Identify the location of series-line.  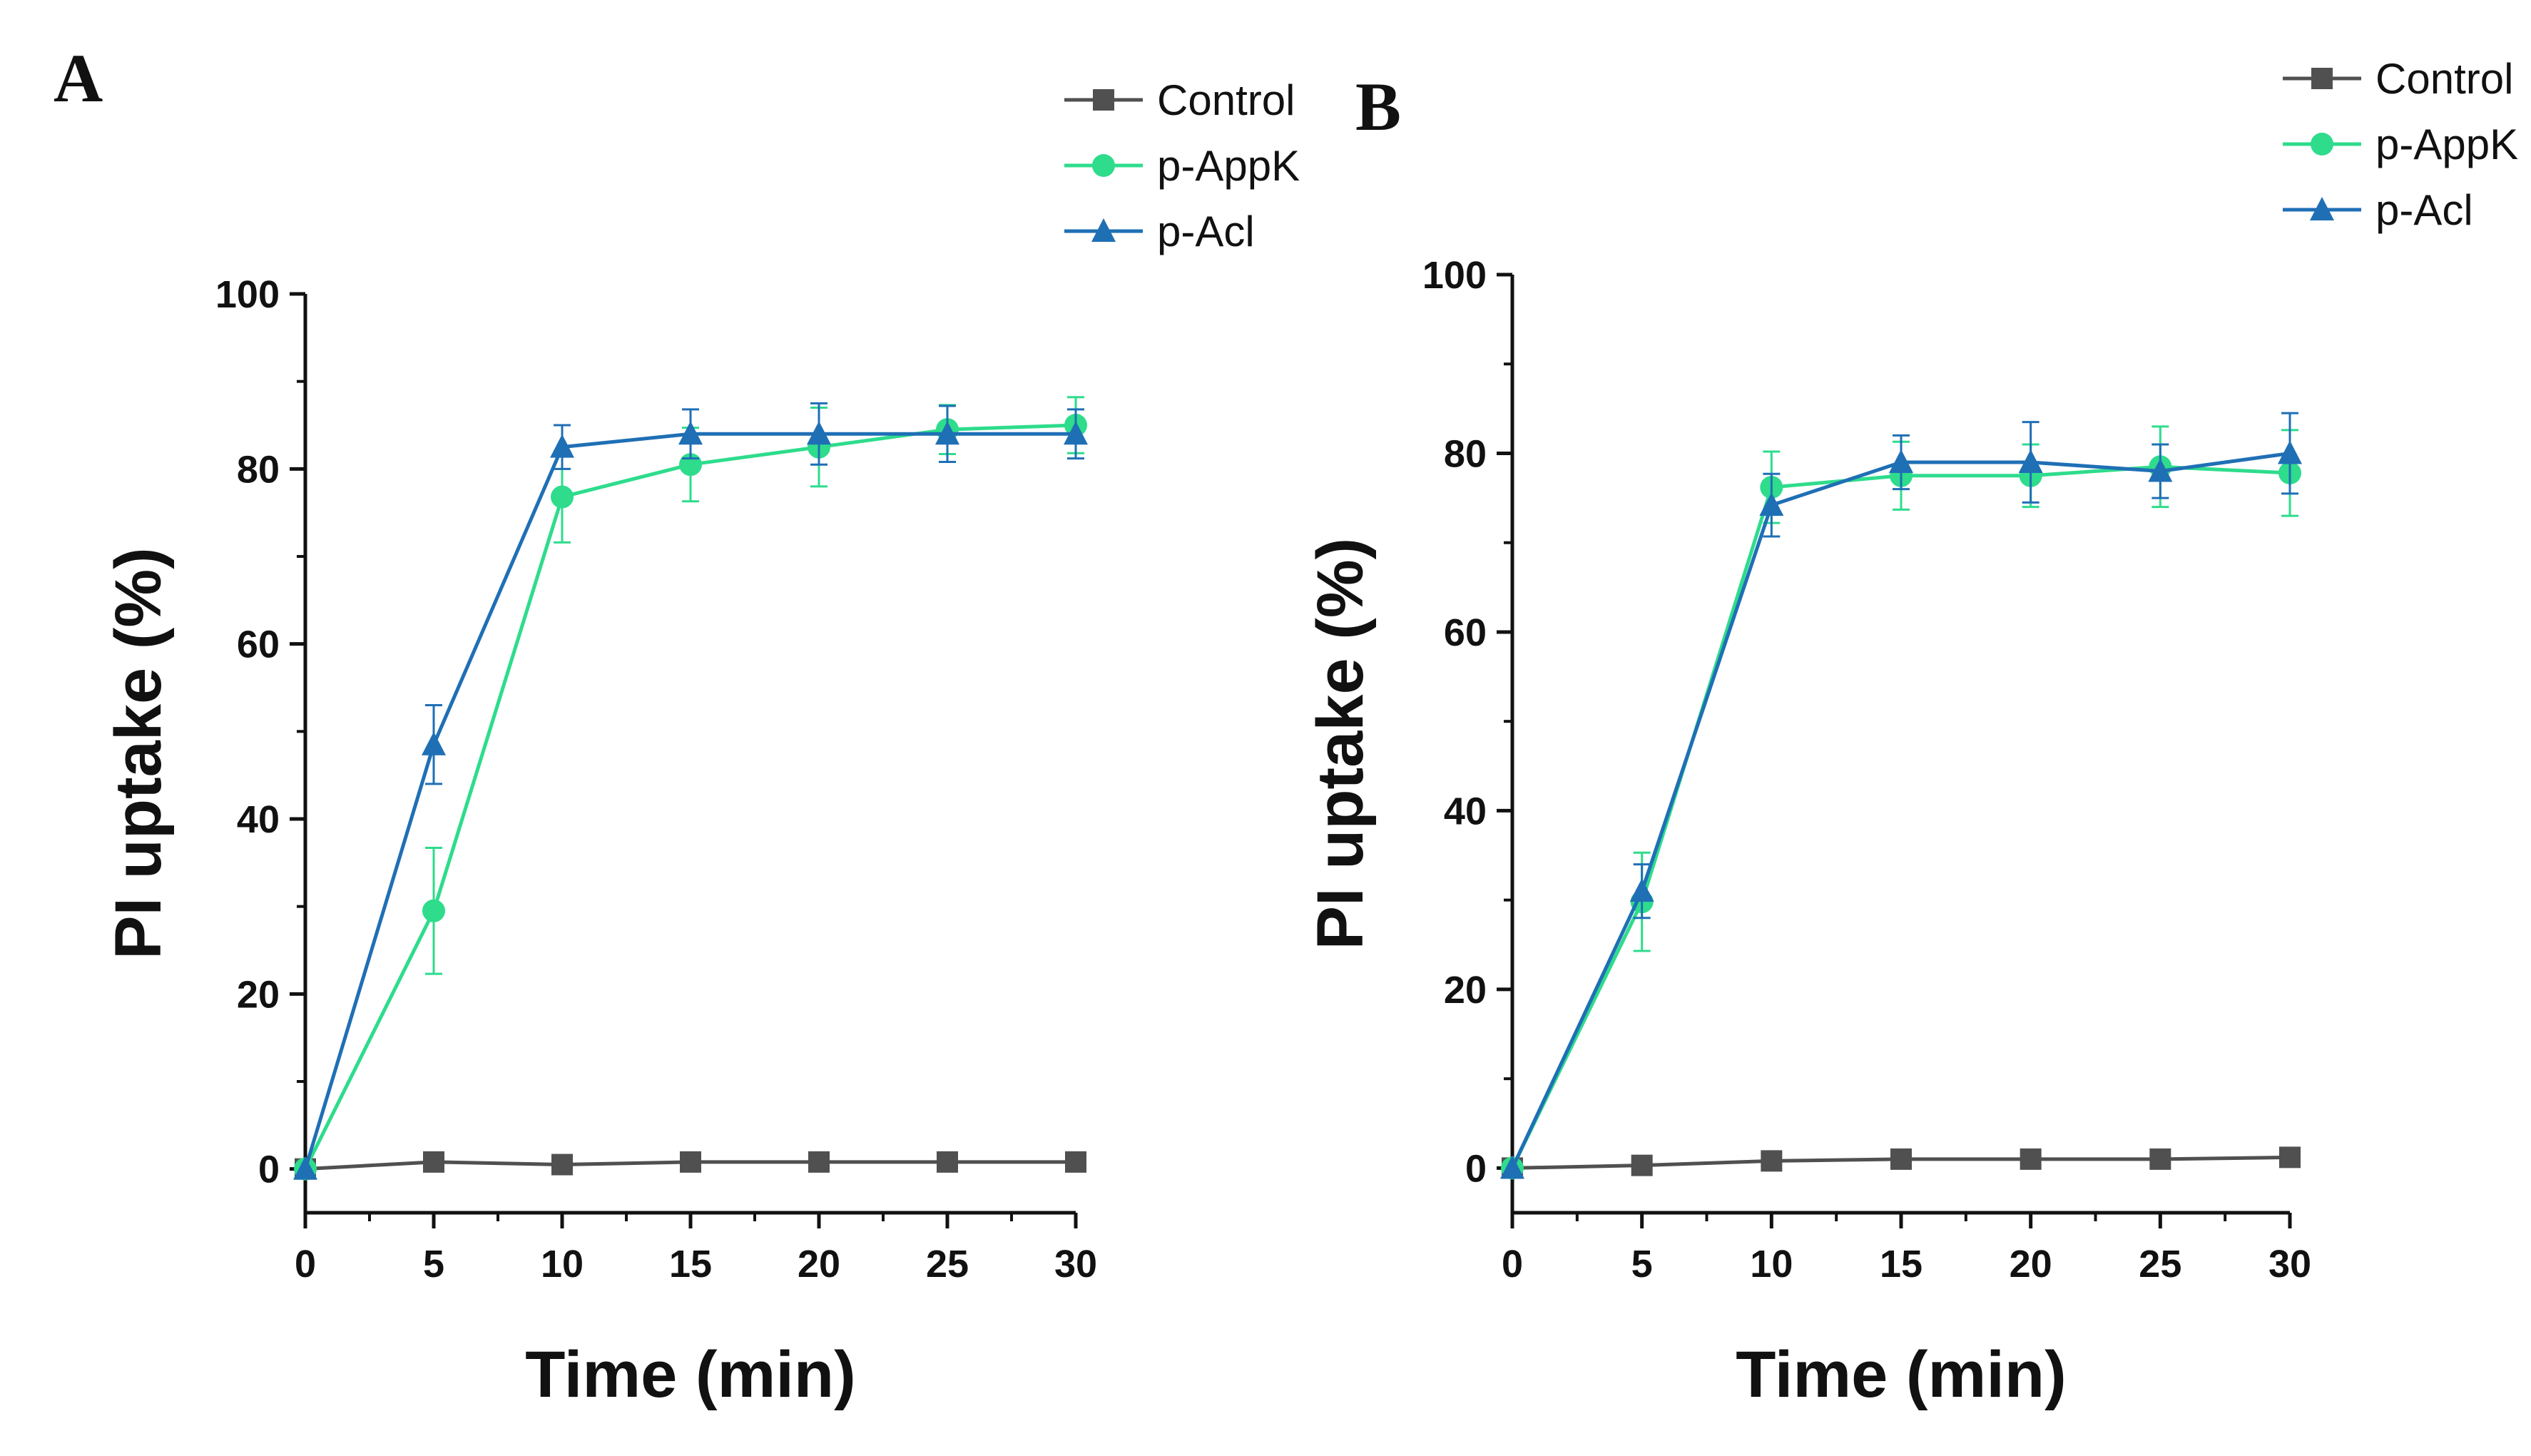
(1900, 816).